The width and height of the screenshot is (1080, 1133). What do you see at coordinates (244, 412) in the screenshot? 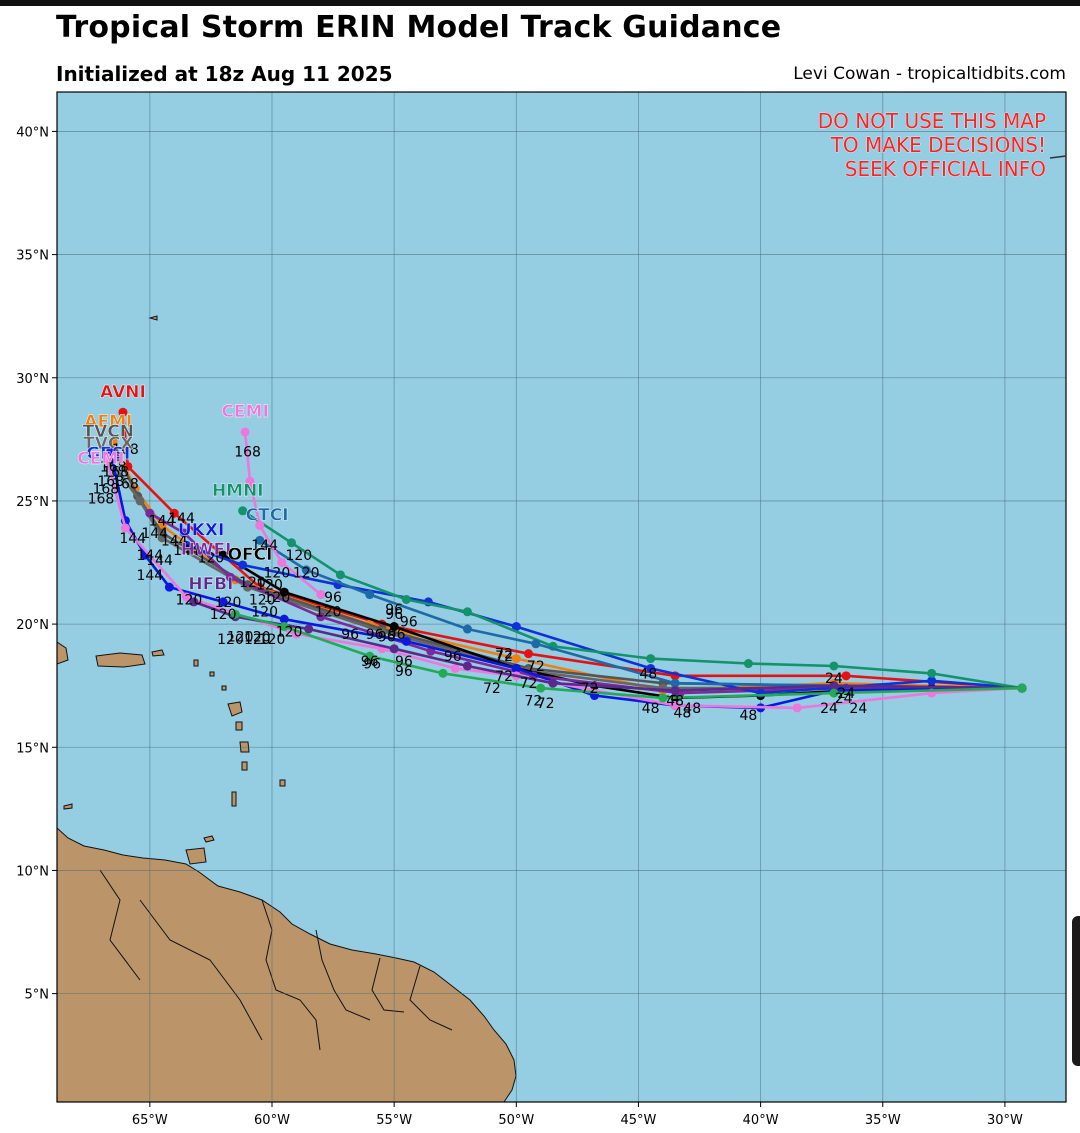
I see `model-label-cemi-6: CEMI` at bounding box center [244, 412].